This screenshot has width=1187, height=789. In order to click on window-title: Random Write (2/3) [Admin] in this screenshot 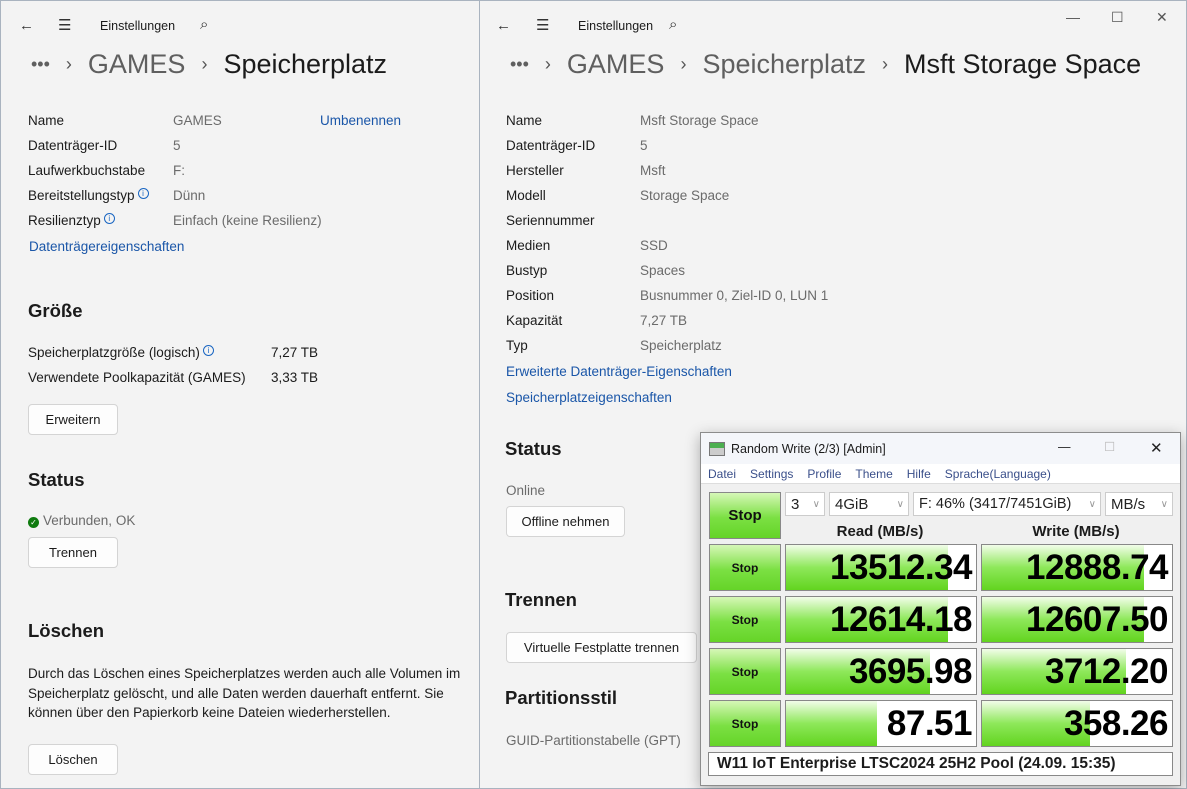, I will do `click(808, 448)`.